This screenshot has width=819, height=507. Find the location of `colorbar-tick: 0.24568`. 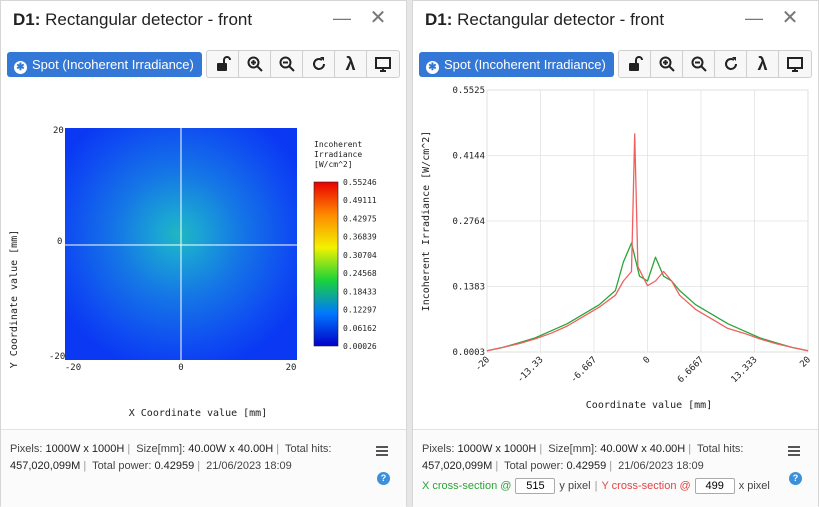

colorbar-tick: 0.24568 is located at coordinates (360, 273).